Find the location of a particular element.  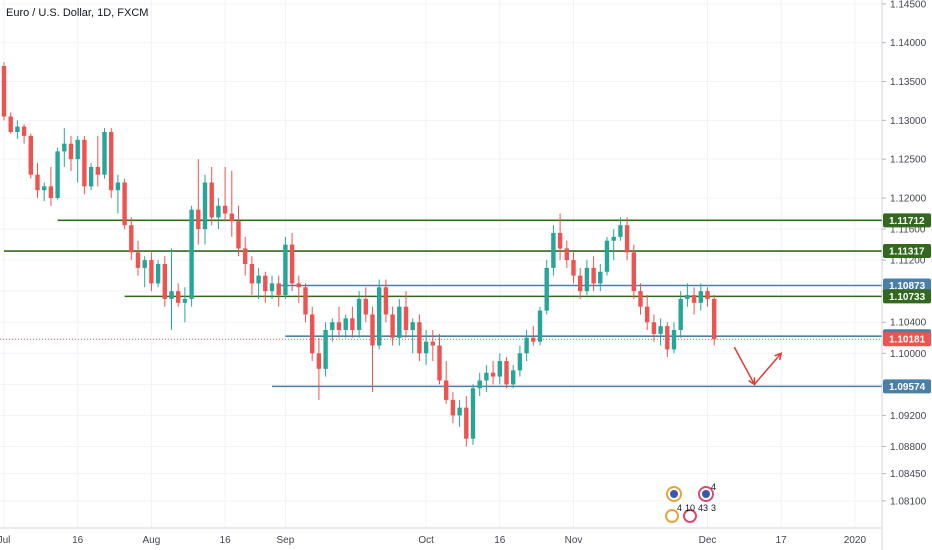

time-tick-label: Dec is located at coordinates (708, 540).